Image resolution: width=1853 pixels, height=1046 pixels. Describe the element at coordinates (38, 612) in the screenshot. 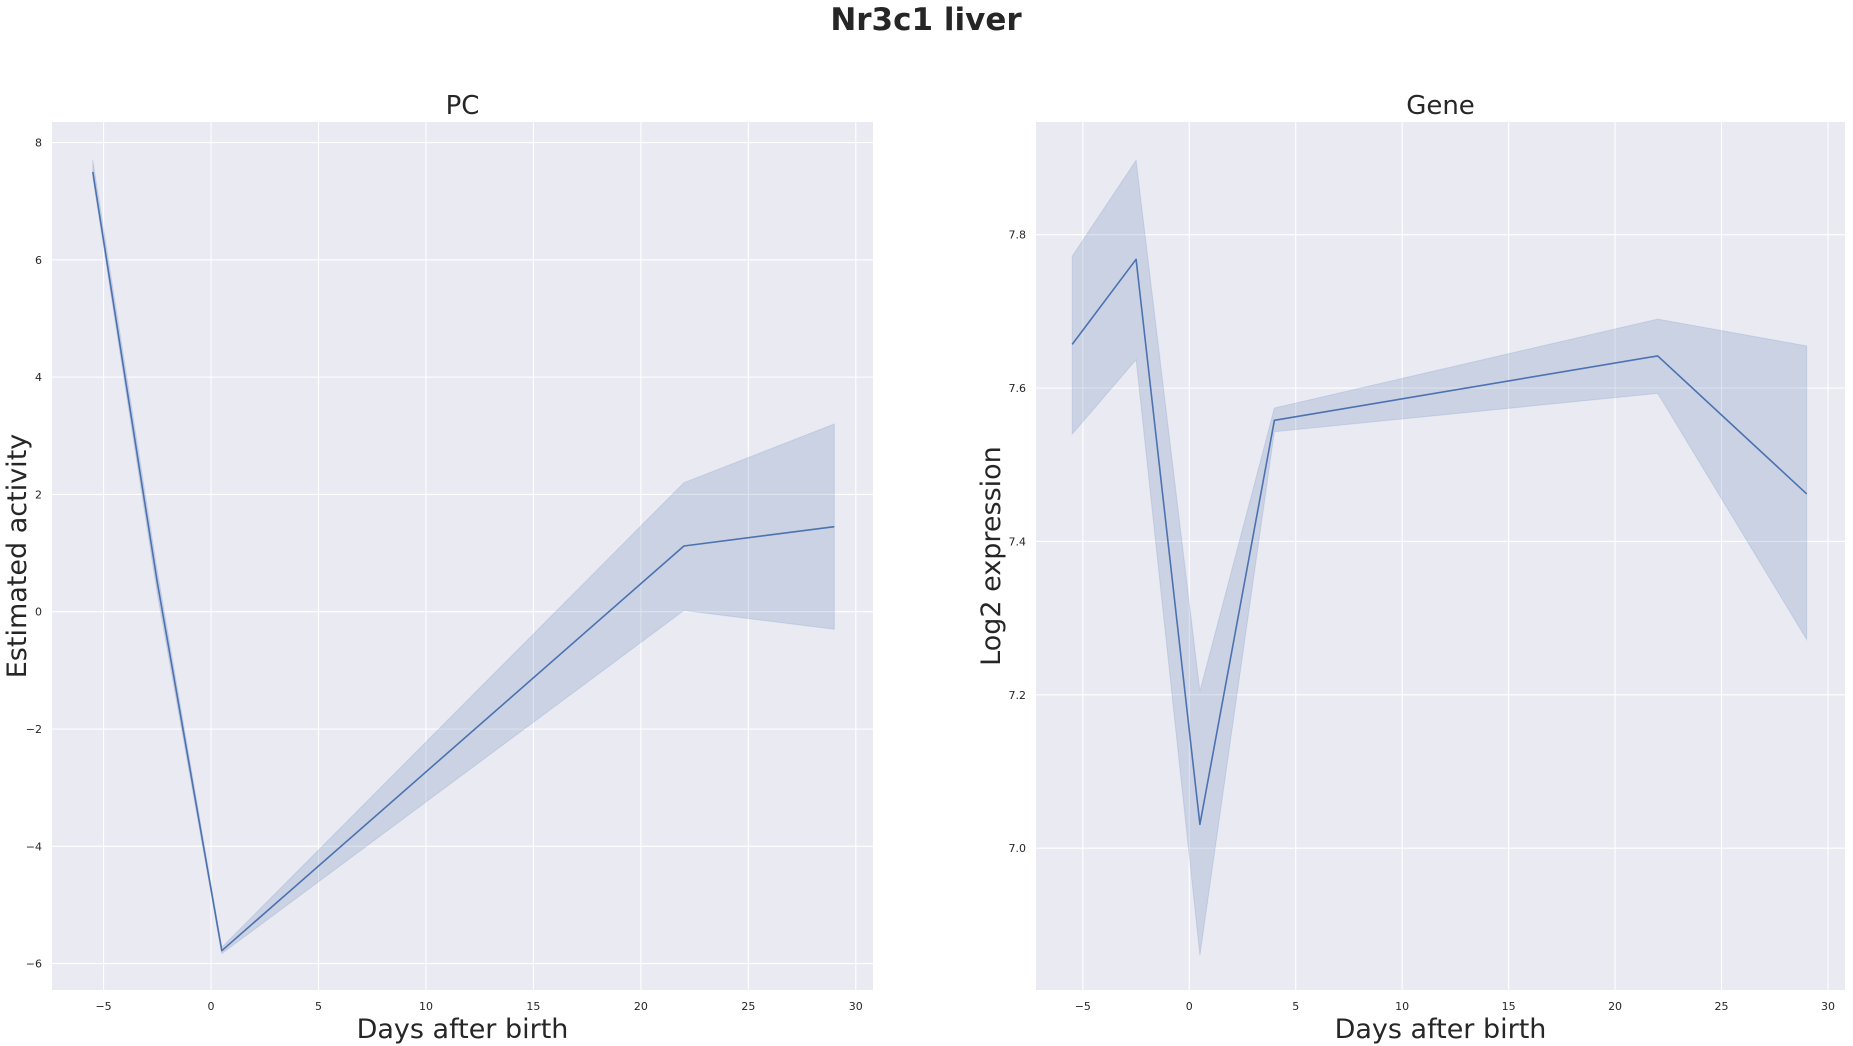

I see `y-tick-label: 0` at that location.